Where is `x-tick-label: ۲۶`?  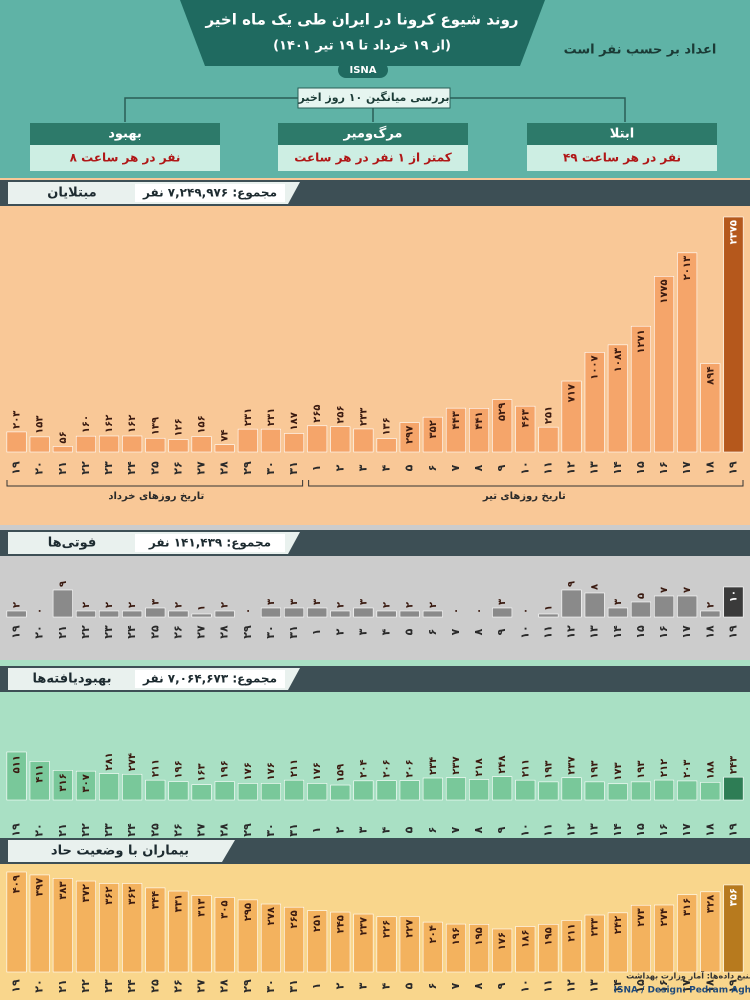
x-tick-label: ۲۶ is located at coordinates (177, 631).